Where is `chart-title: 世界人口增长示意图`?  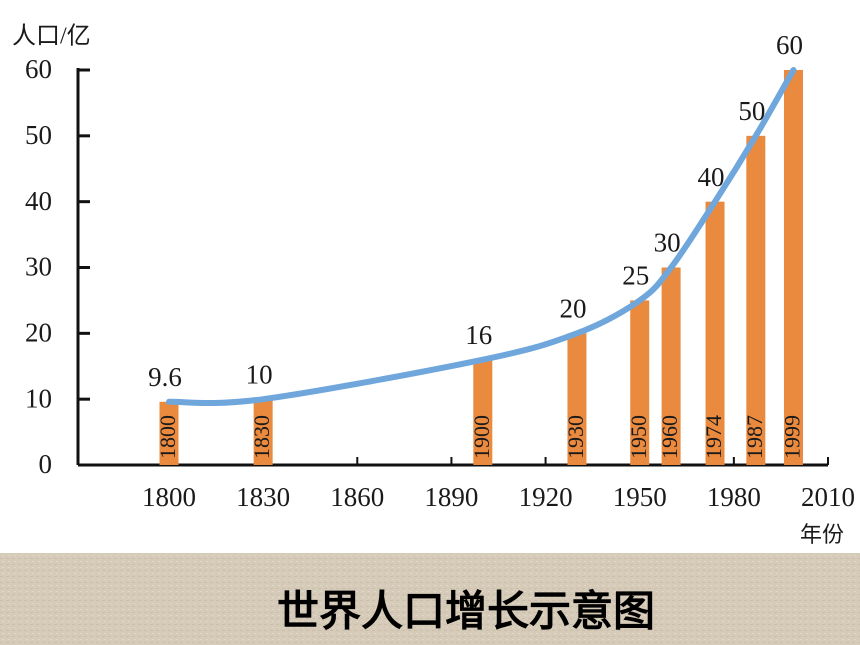 chart-title: 世界人口增长示意图 is located at coordinates (466, 611).